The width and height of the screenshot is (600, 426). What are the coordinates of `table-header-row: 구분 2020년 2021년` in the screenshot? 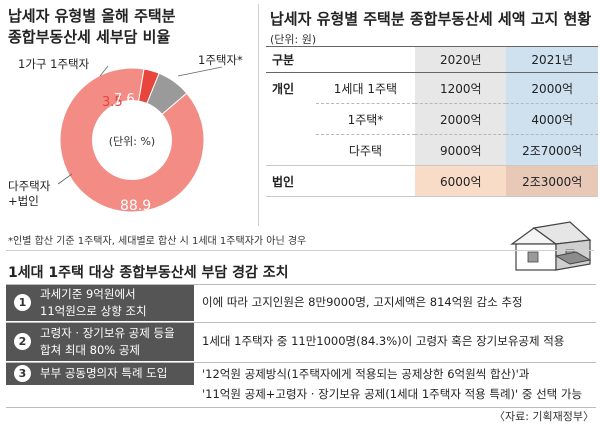 It's located at (432, 59).